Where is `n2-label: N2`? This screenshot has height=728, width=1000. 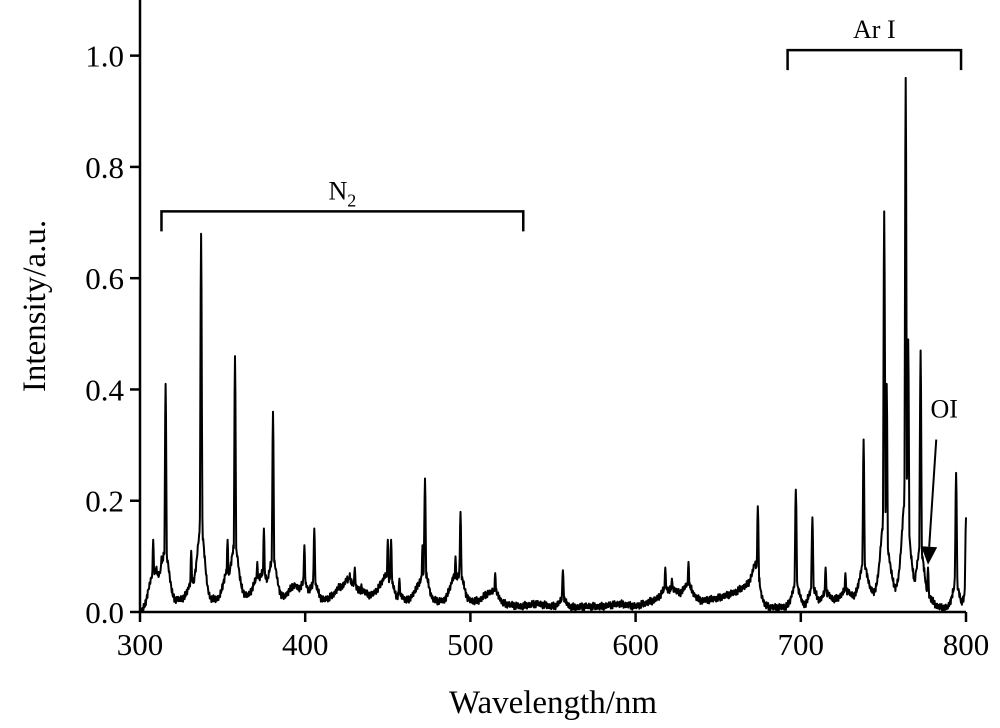 n2-label: N2 is located at coordinates (342, 193).